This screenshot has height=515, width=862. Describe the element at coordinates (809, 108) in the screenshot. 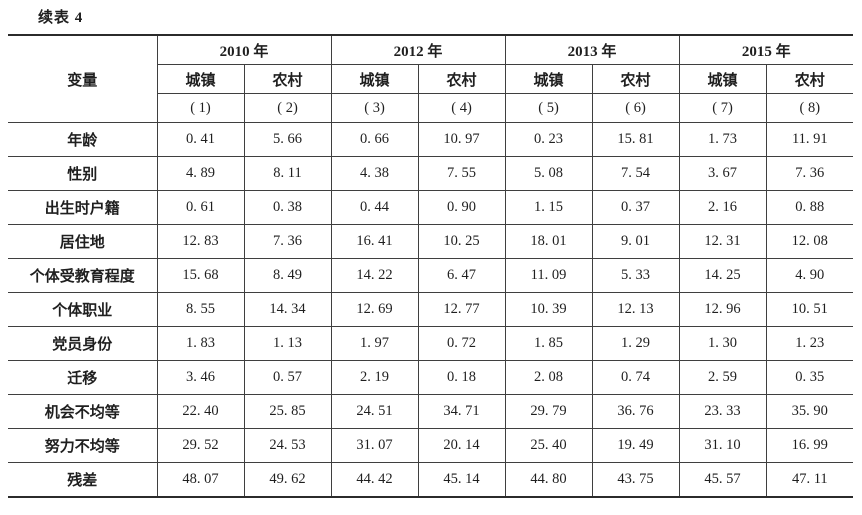

I see `column-number-header: ( 8)` at that location.